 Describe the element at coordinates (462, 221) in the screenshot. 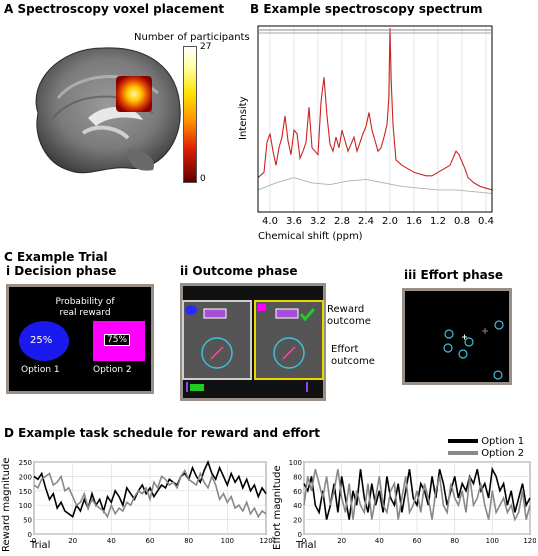

I see `spectrum-x-tick-8: 0.8` at that location.